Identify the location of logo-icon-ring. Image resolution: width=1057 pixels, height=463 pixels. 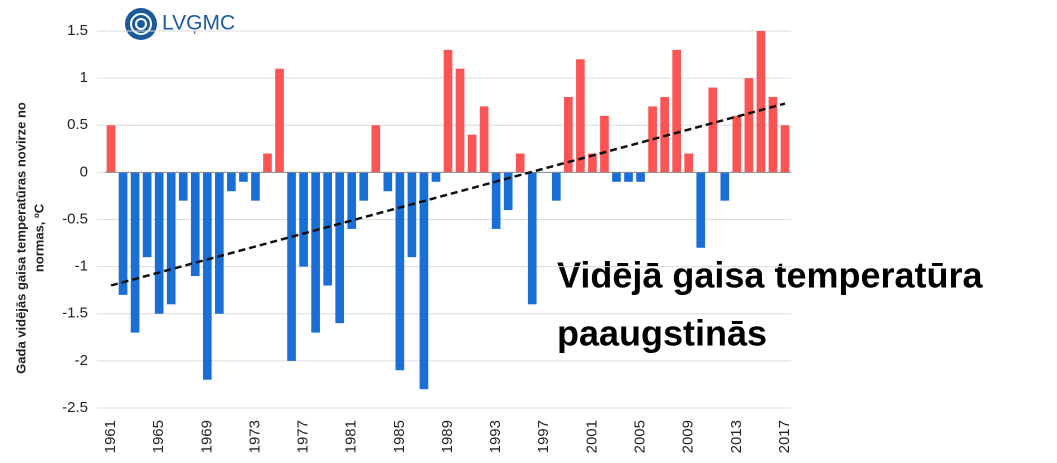
(141, 24).